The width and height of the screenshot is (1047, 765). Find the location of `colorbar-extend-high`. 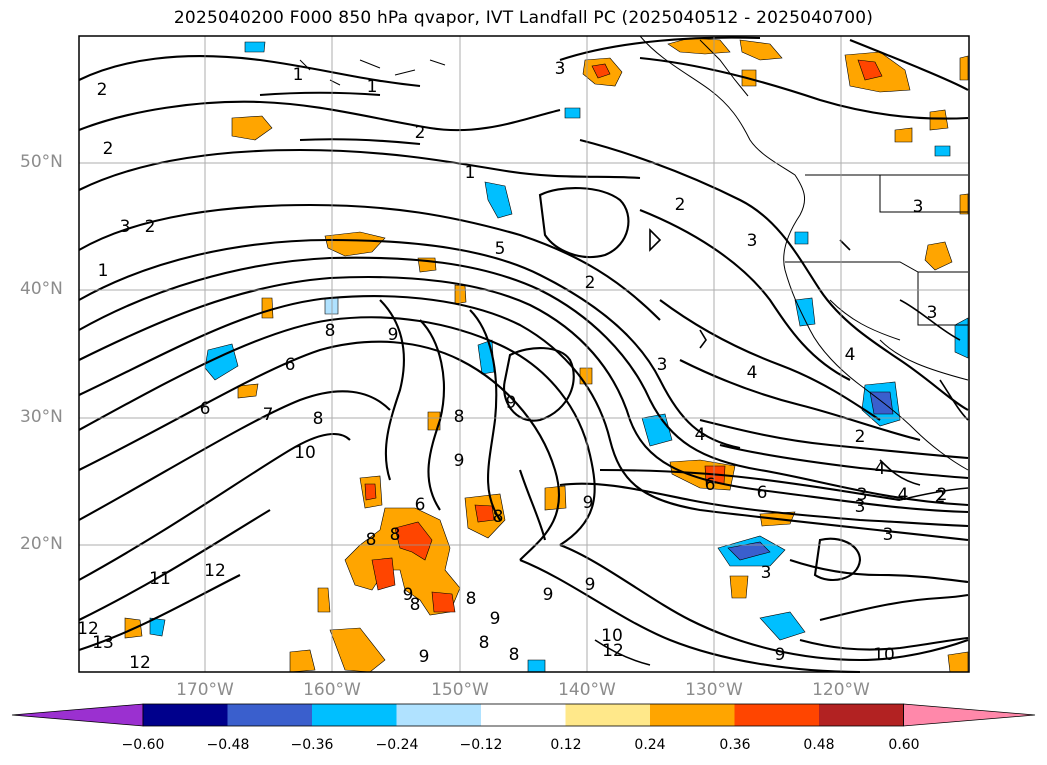

colorbar-extend-high is located at coordinates (969, 715).